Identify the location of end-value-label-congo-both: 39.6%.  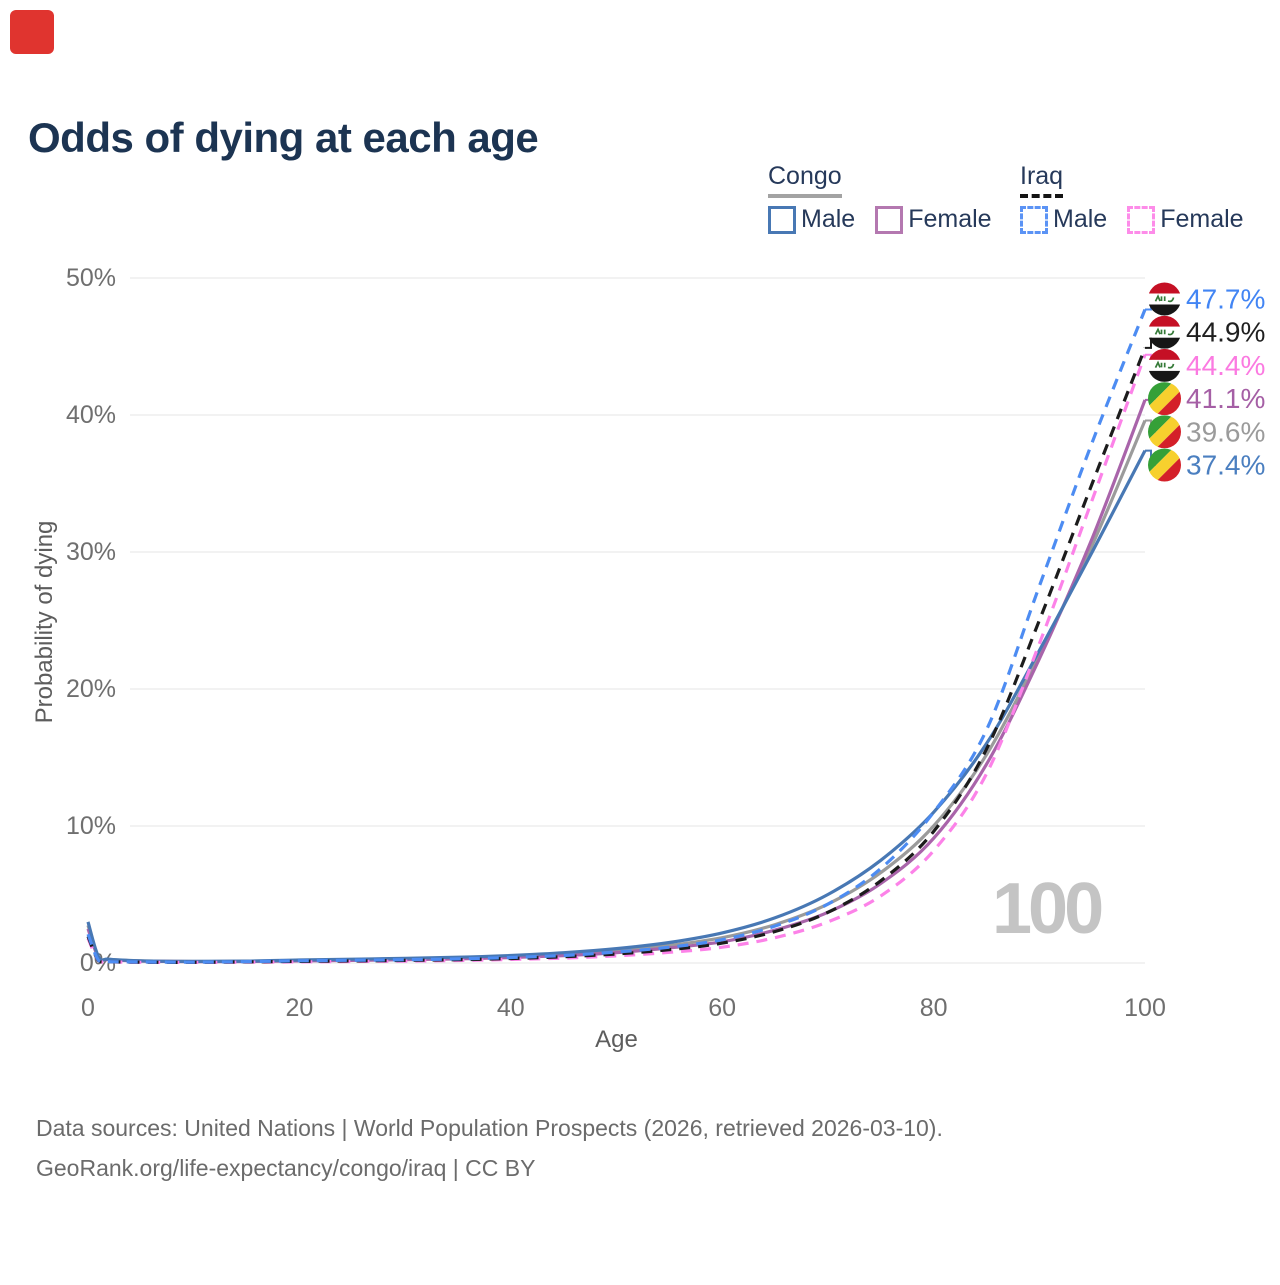
(1225, 431).